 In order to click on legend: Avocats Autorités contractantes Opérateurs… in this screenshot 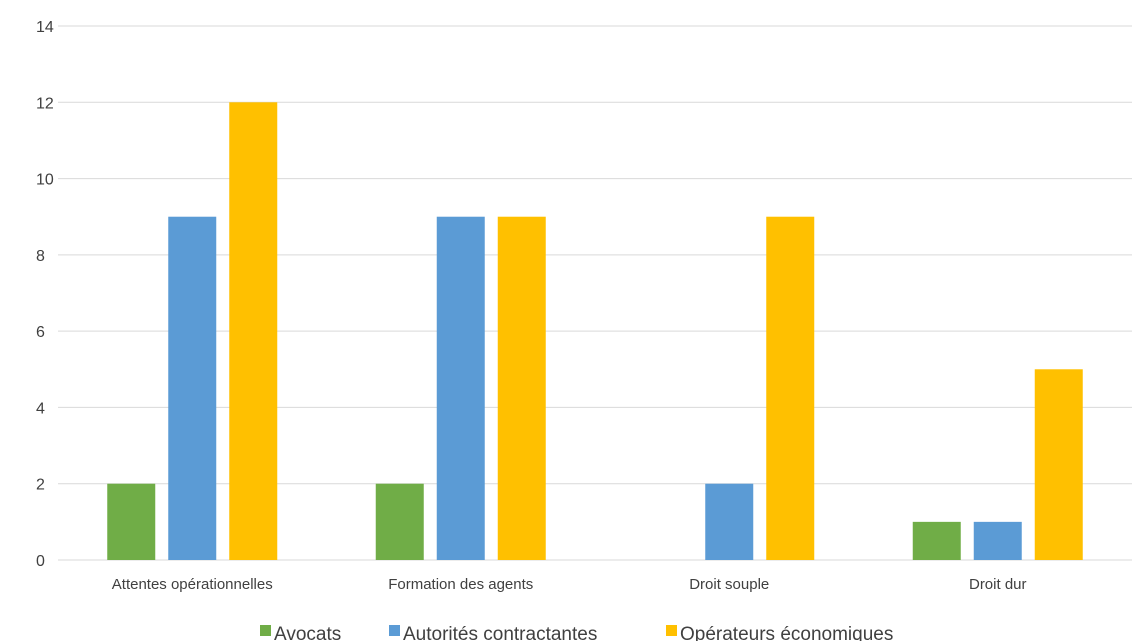, I will do `click(576, 632)`.